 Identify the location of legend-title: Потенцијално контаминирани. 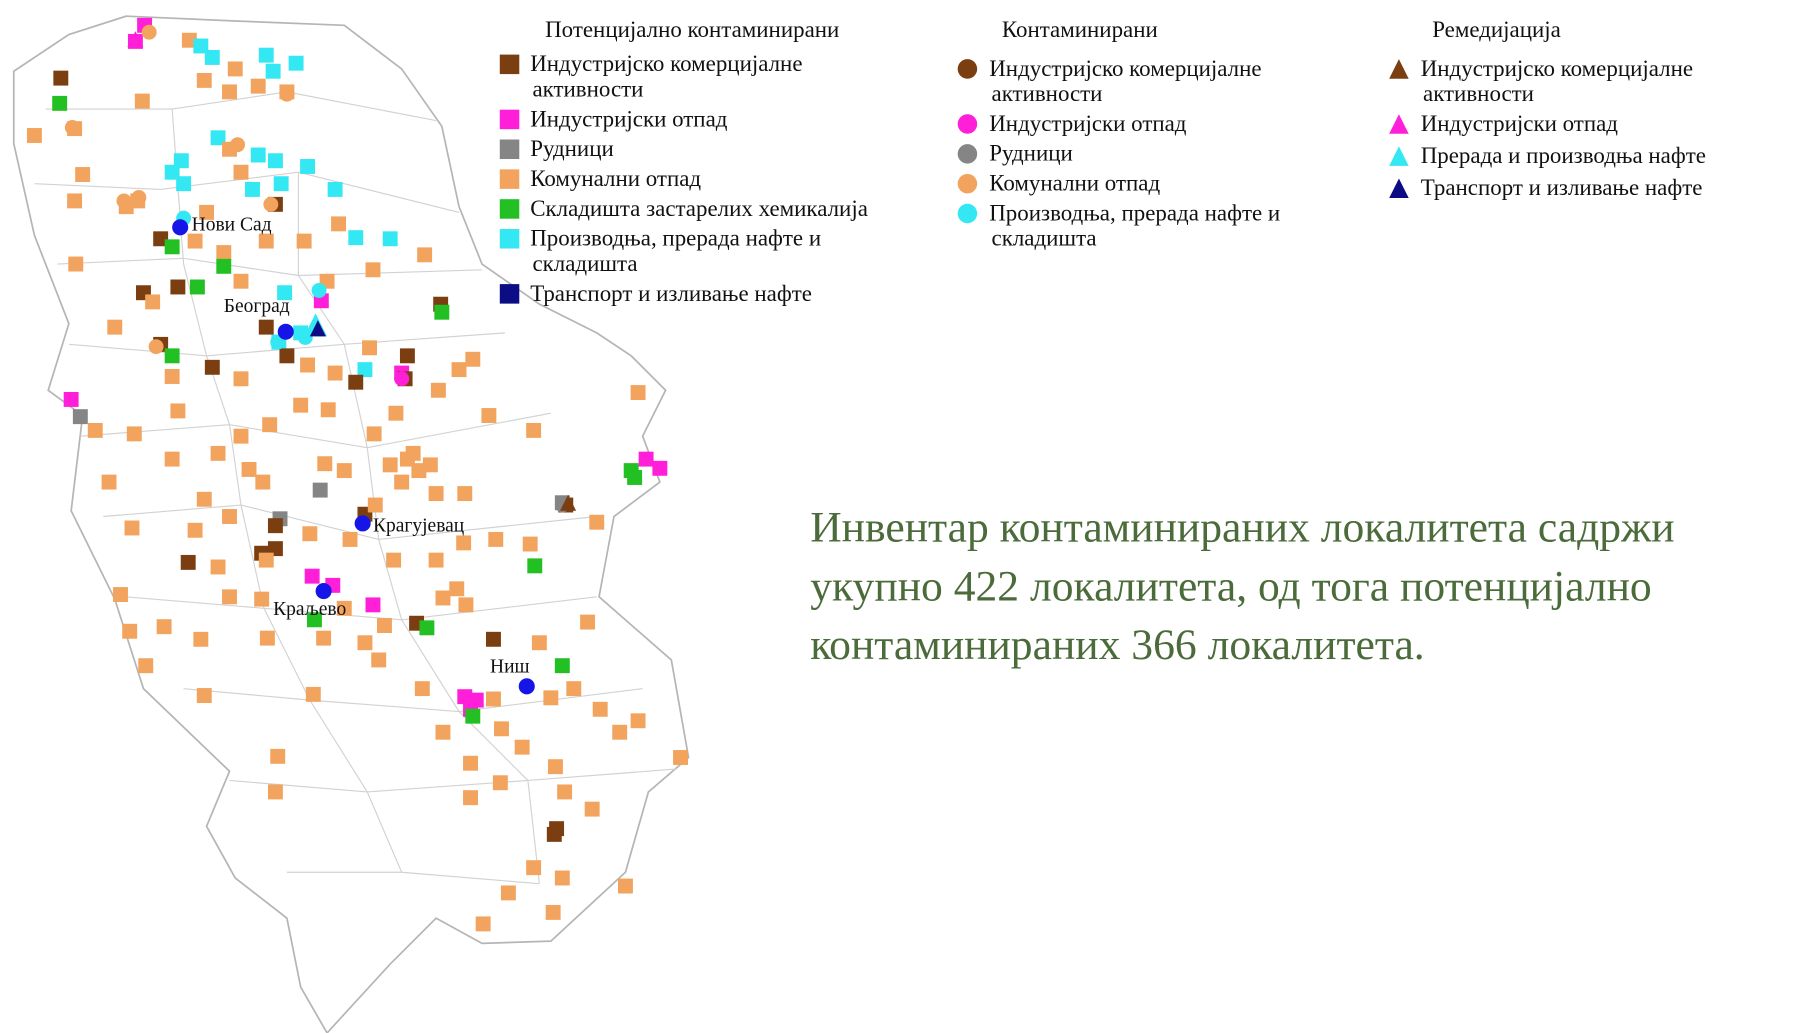
(692, 29).